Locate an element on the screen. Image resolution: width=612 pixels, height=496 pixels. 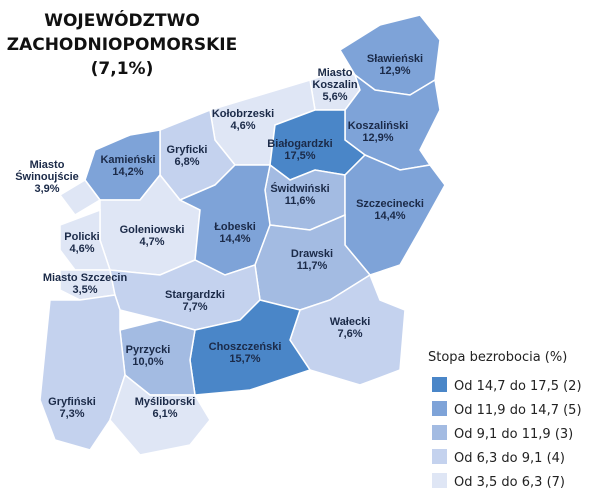
region-name: Świnoujście is located at coordinates (47, 176).